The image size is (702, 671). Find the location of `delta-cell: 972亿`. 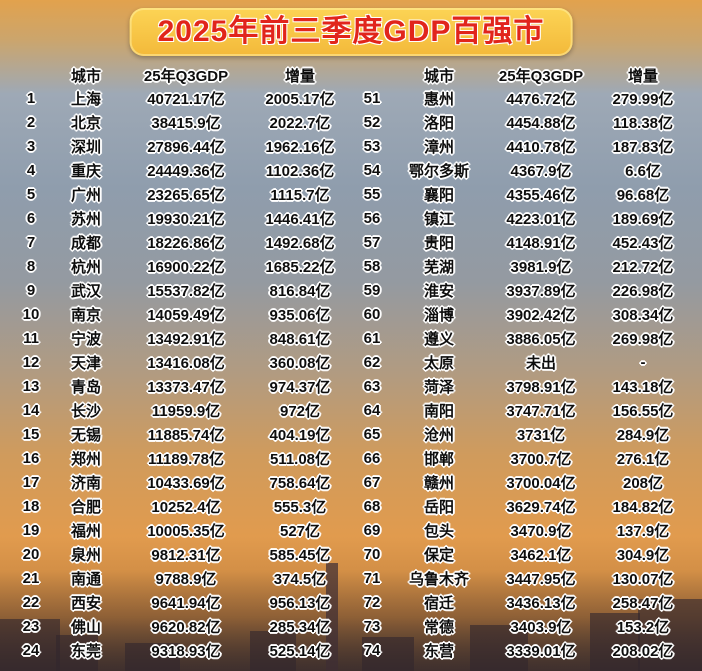

delta-cell: 972亿 is located at coordinates (300, 411).